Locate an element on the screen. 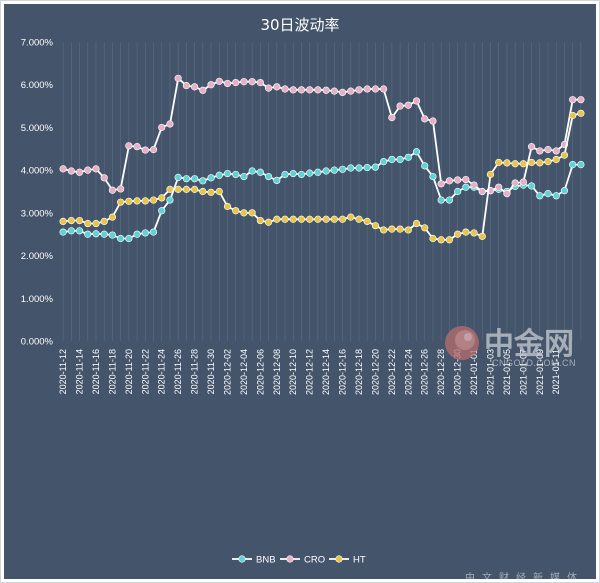  x-tick-label: 2020-12-02 is located at coordinates (227, 372).